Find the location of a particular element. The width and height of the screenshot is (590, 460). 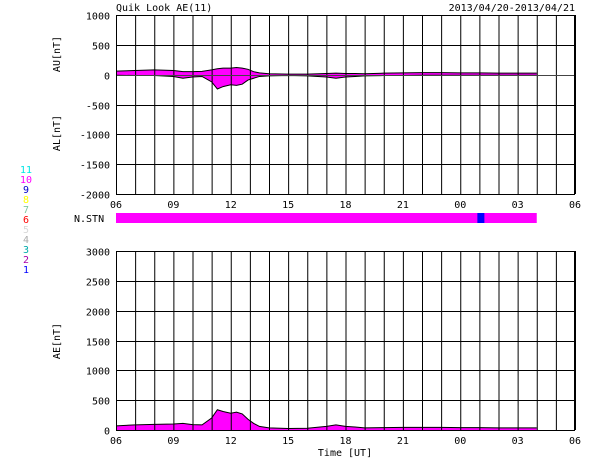

stn-bar is located at coordinates (326, 218).